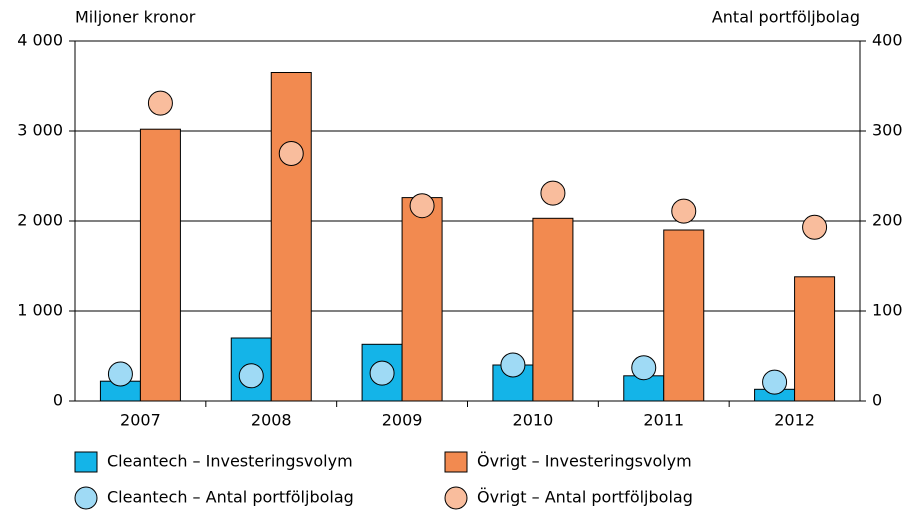 This screenshot has height=518, width=923. I want to click on legend-label: Cleantech – Antal portföljbolag, so click(230, 497).